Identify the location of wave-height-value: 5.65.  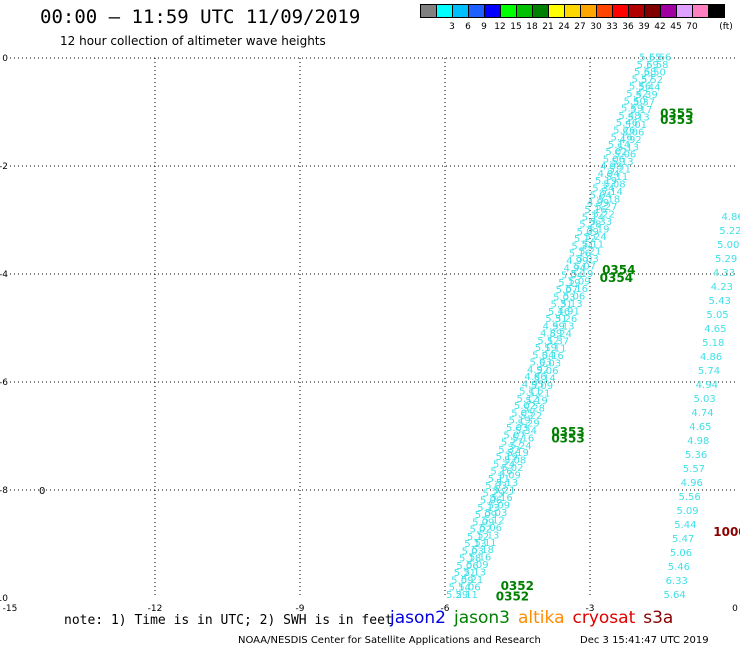
(650, 58).